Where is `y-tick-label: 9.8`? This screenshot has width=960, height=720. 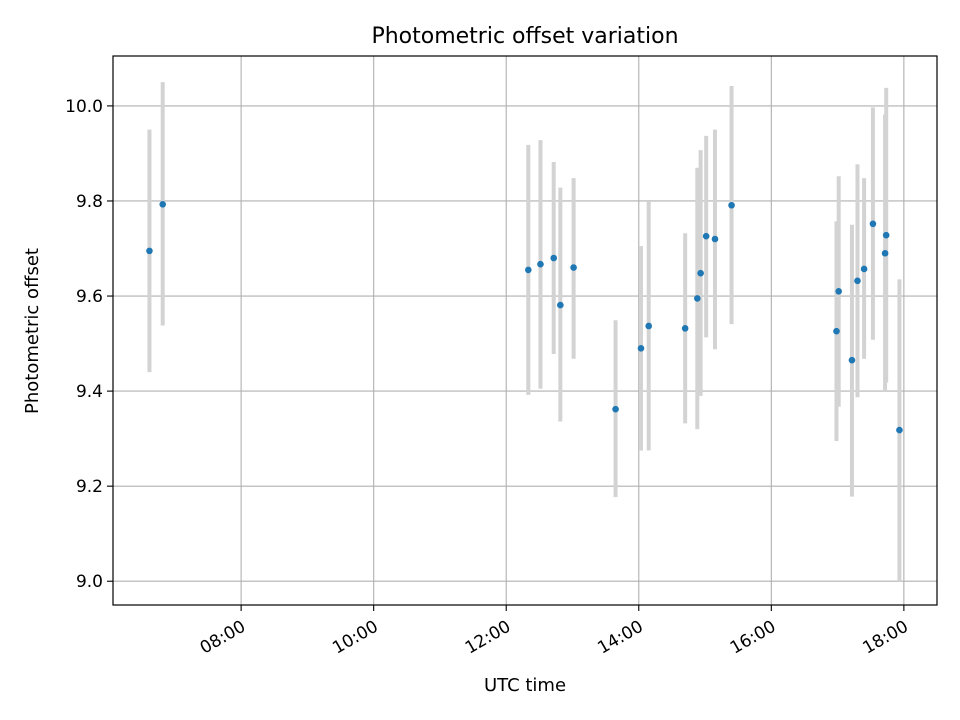 y-tick-label: 9.8 is located at coordinates (89, 202).